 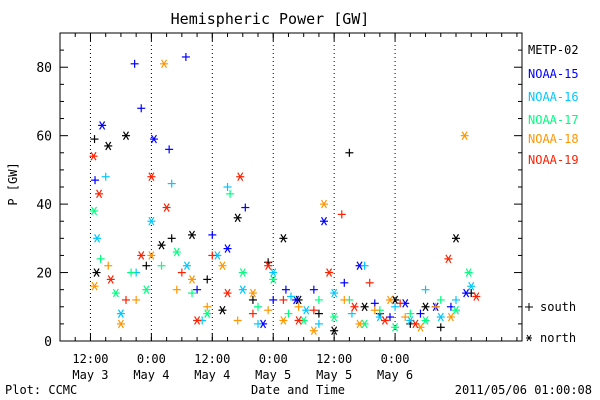 What do you see at coordinates (334, 359) in the screenshot?
I see `x-tick-time-label: 12:00` at bounding box center [334, 359].